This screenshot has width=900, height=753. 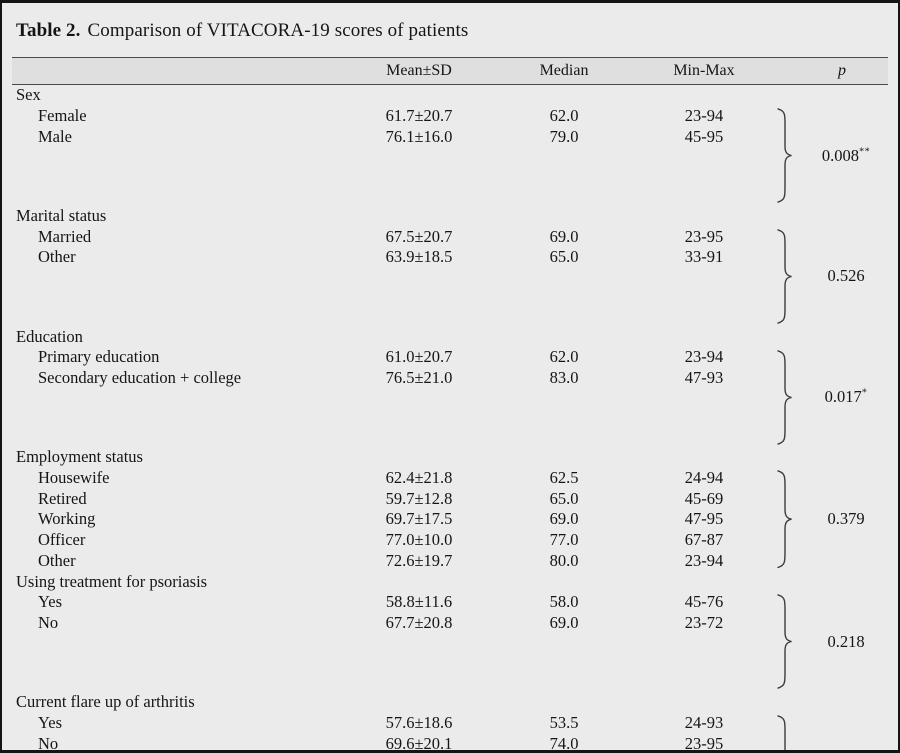 I want to click on header-cell-mean-sd: Mean±SD, so click(x=419, y=70).